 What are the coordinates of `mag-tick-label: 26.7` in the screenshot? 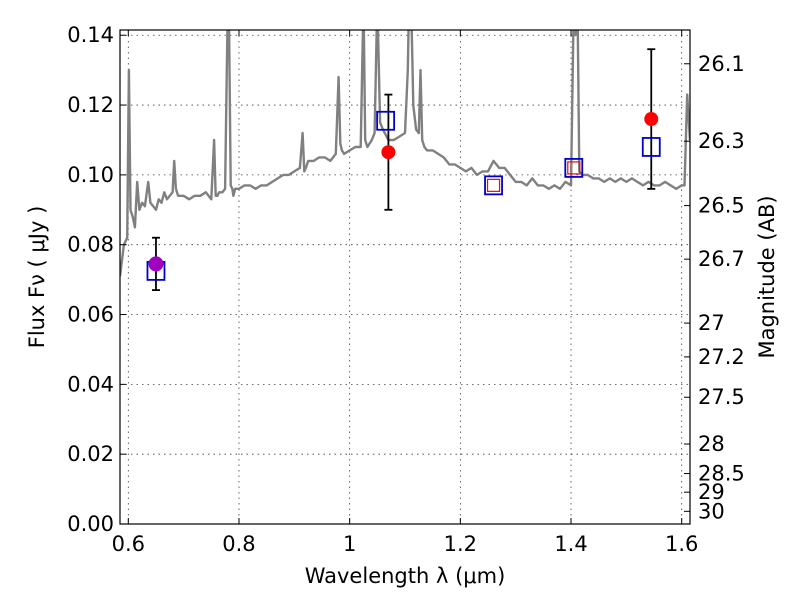 It's located at (721, 259).